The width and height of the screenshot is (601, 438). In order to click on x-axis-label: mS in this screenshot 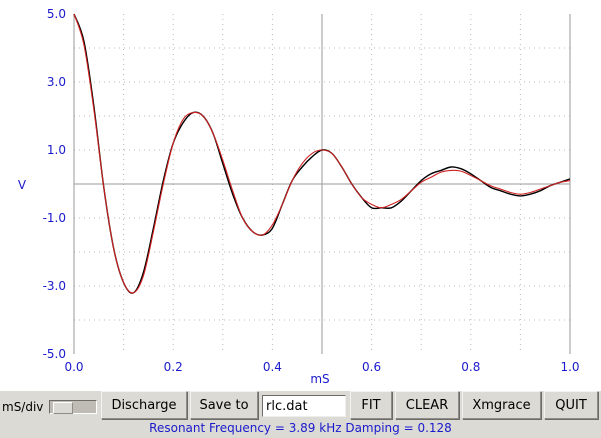, I will do `click(319, 379)`.